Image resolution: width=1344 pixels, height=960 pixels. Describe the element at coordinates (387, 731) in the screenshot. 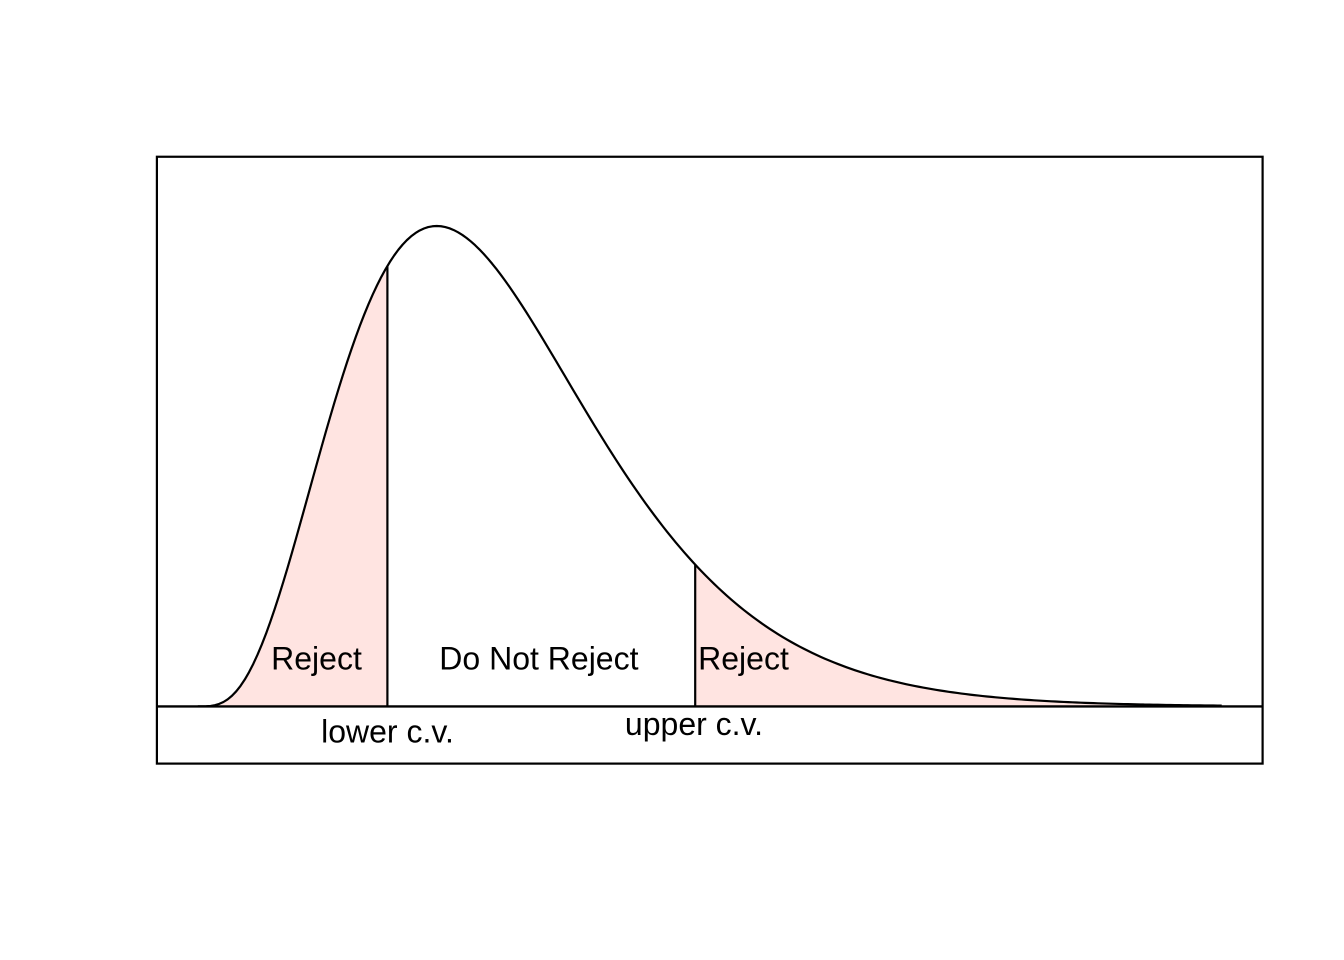

I see `svg-text: lower c.v.` at that location.